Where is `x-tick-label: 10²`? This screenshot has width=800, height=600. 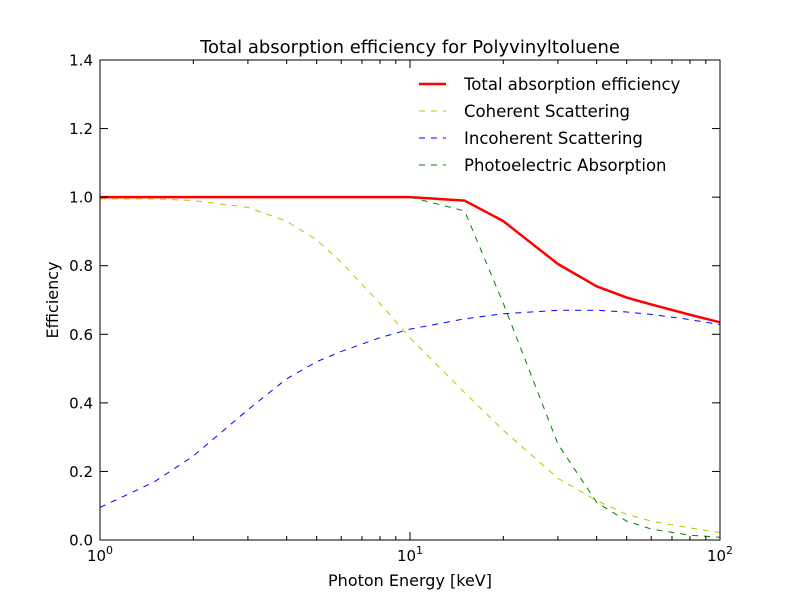
x-tick-label: 10² is located at coordinates (720, 554).